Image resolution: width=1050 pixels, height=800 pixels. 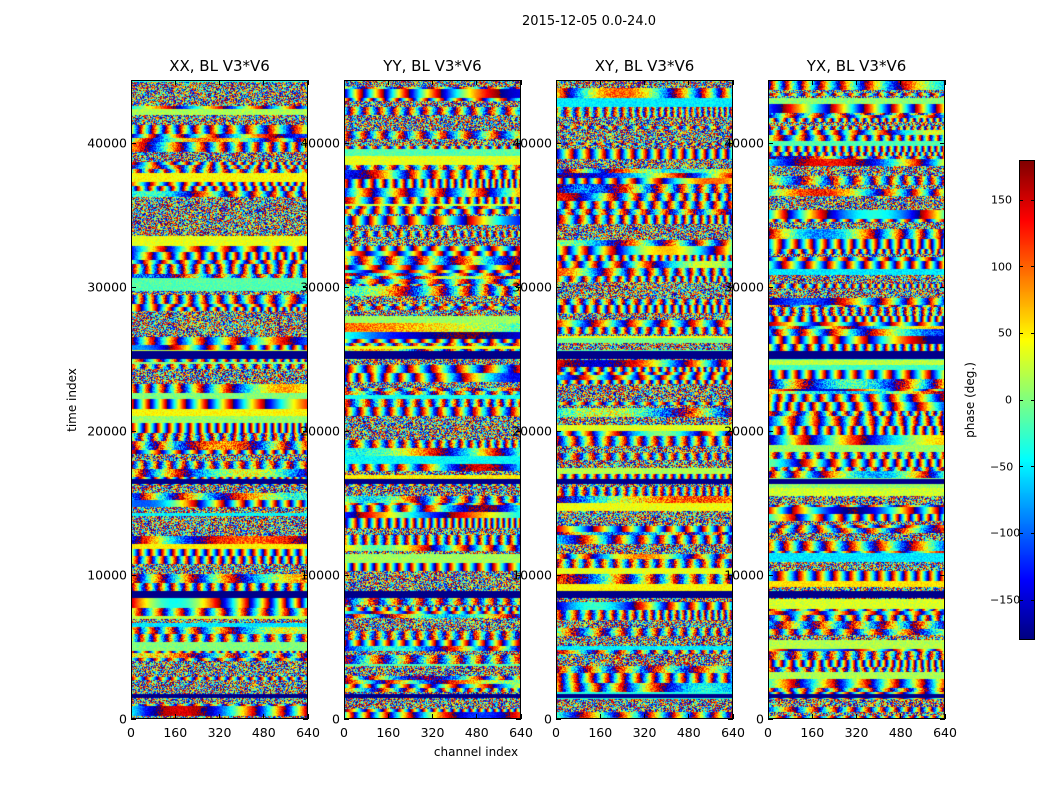 I want to click on y-axis-label: time index, so click(x=72, y=400).